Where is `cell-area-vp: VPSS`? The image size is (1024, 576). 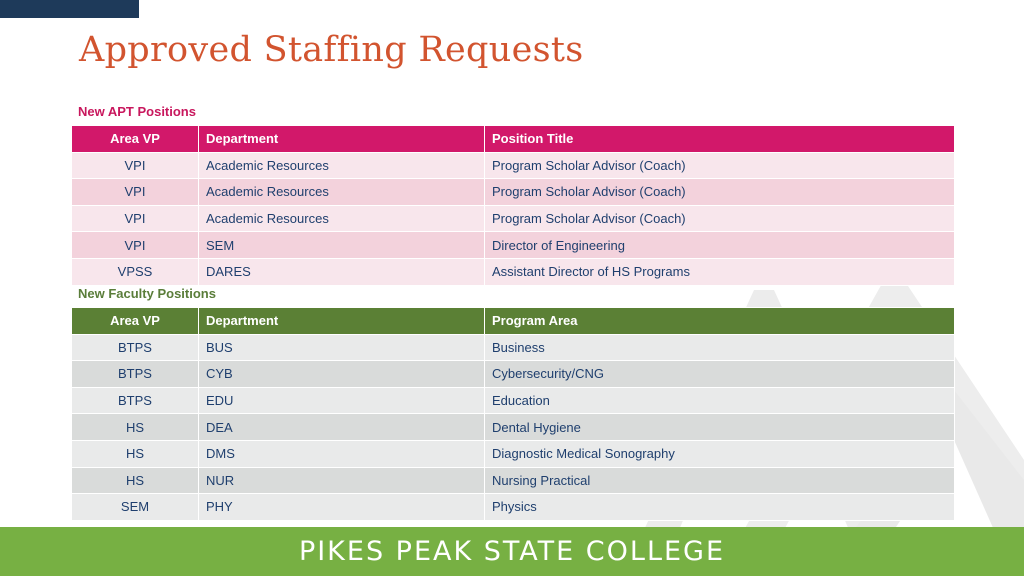 cell-area-vp: VPSS is located at coordinates (135, 271).